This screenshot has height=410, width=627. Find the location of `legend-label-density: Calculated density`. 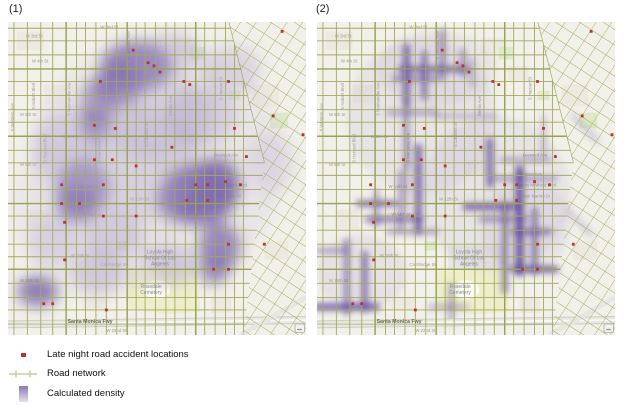

legend-label-density: Calculated density is located at coordinates (86, 393).